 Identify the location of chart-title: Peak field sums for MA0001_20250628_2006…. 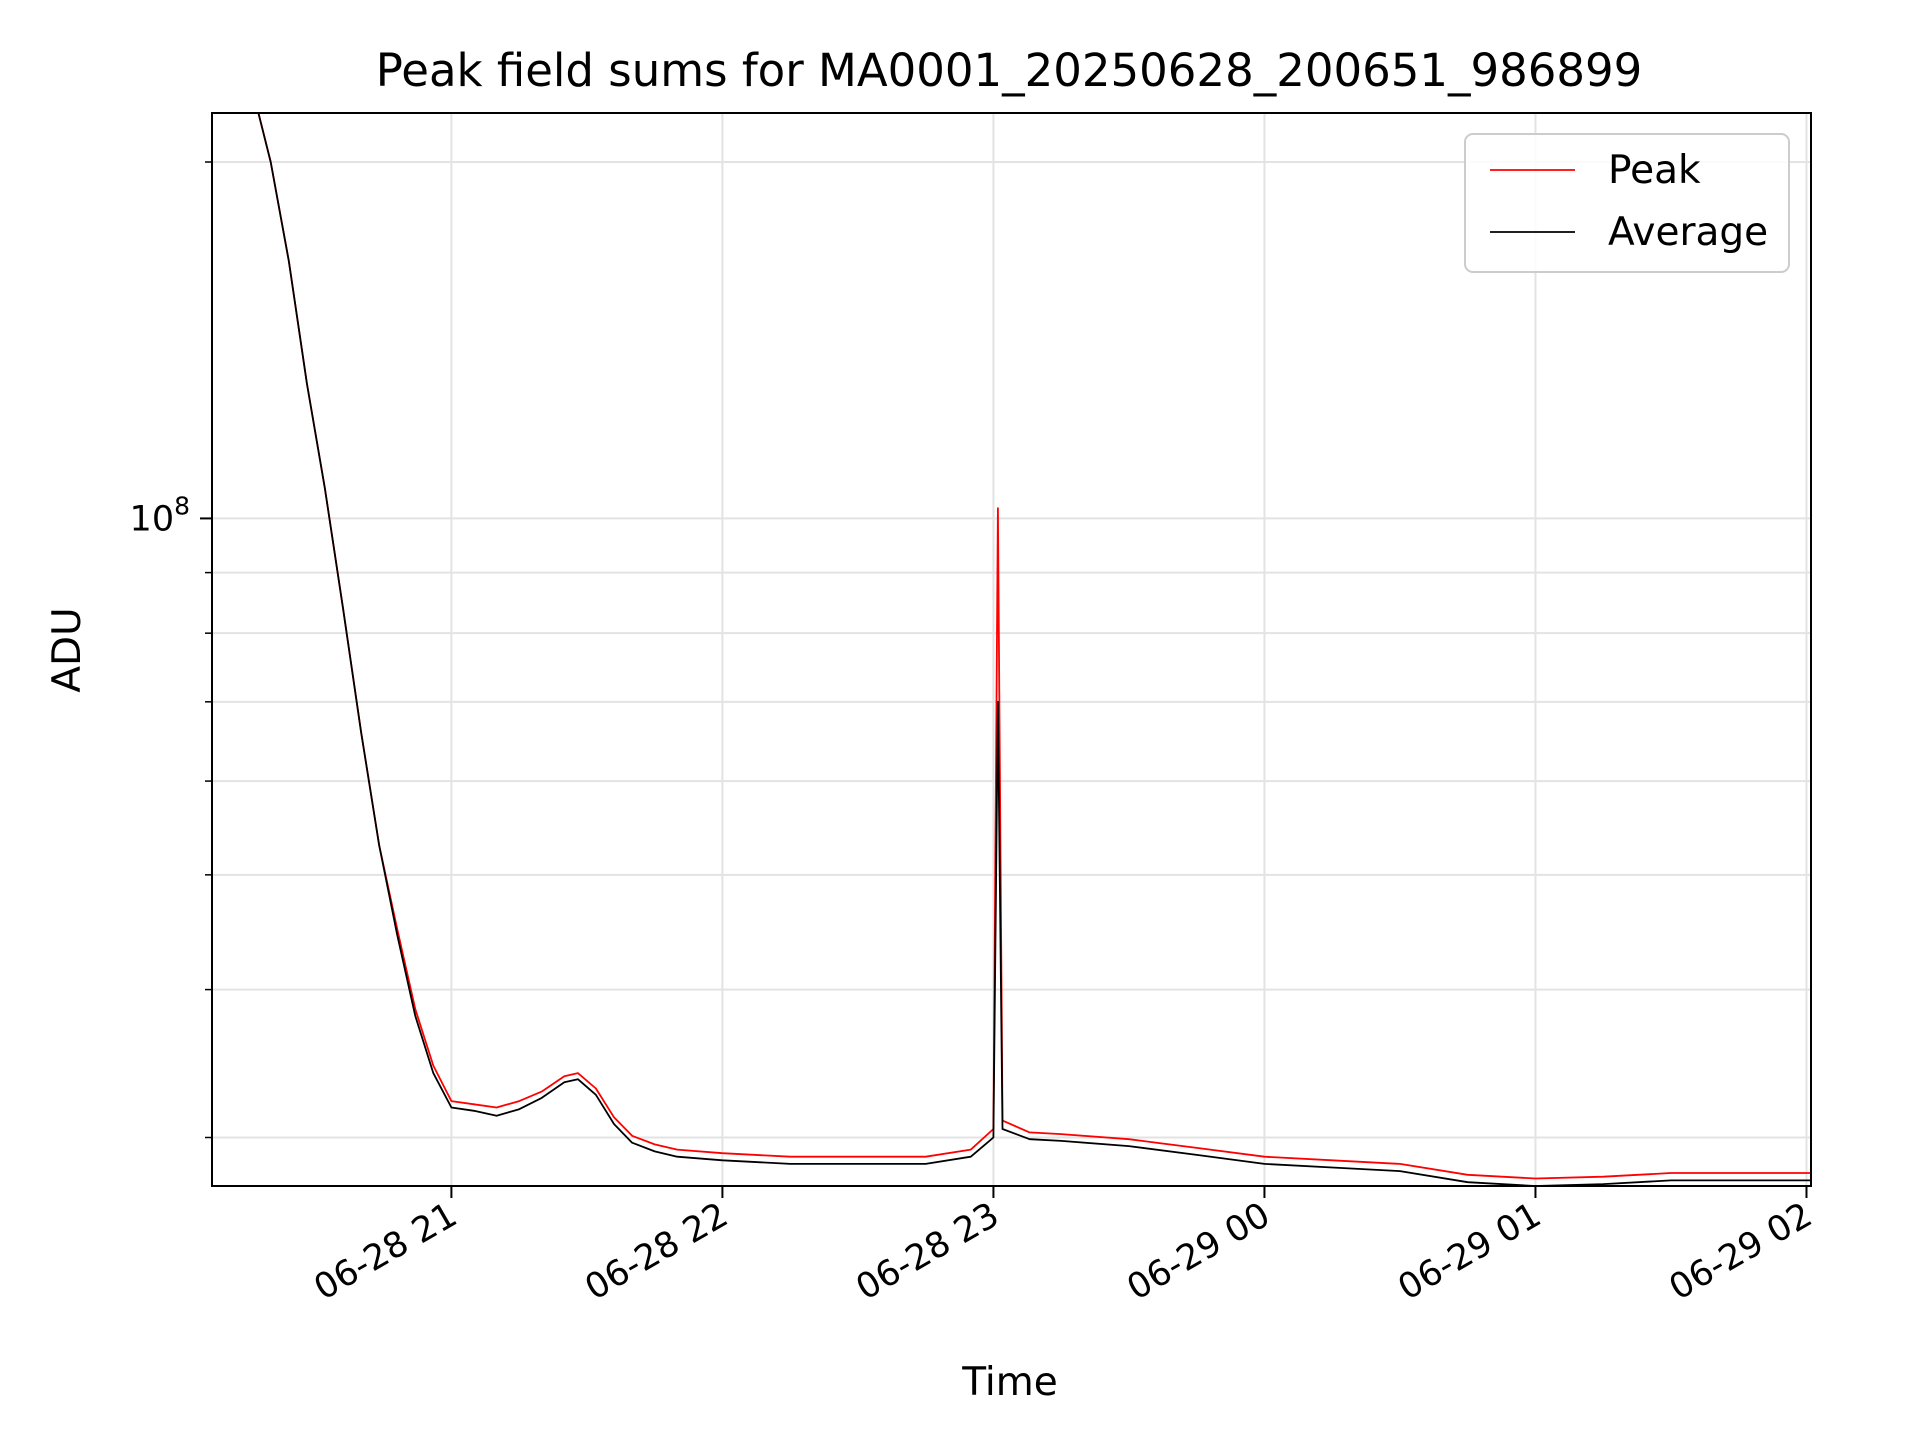
(1009, 70).